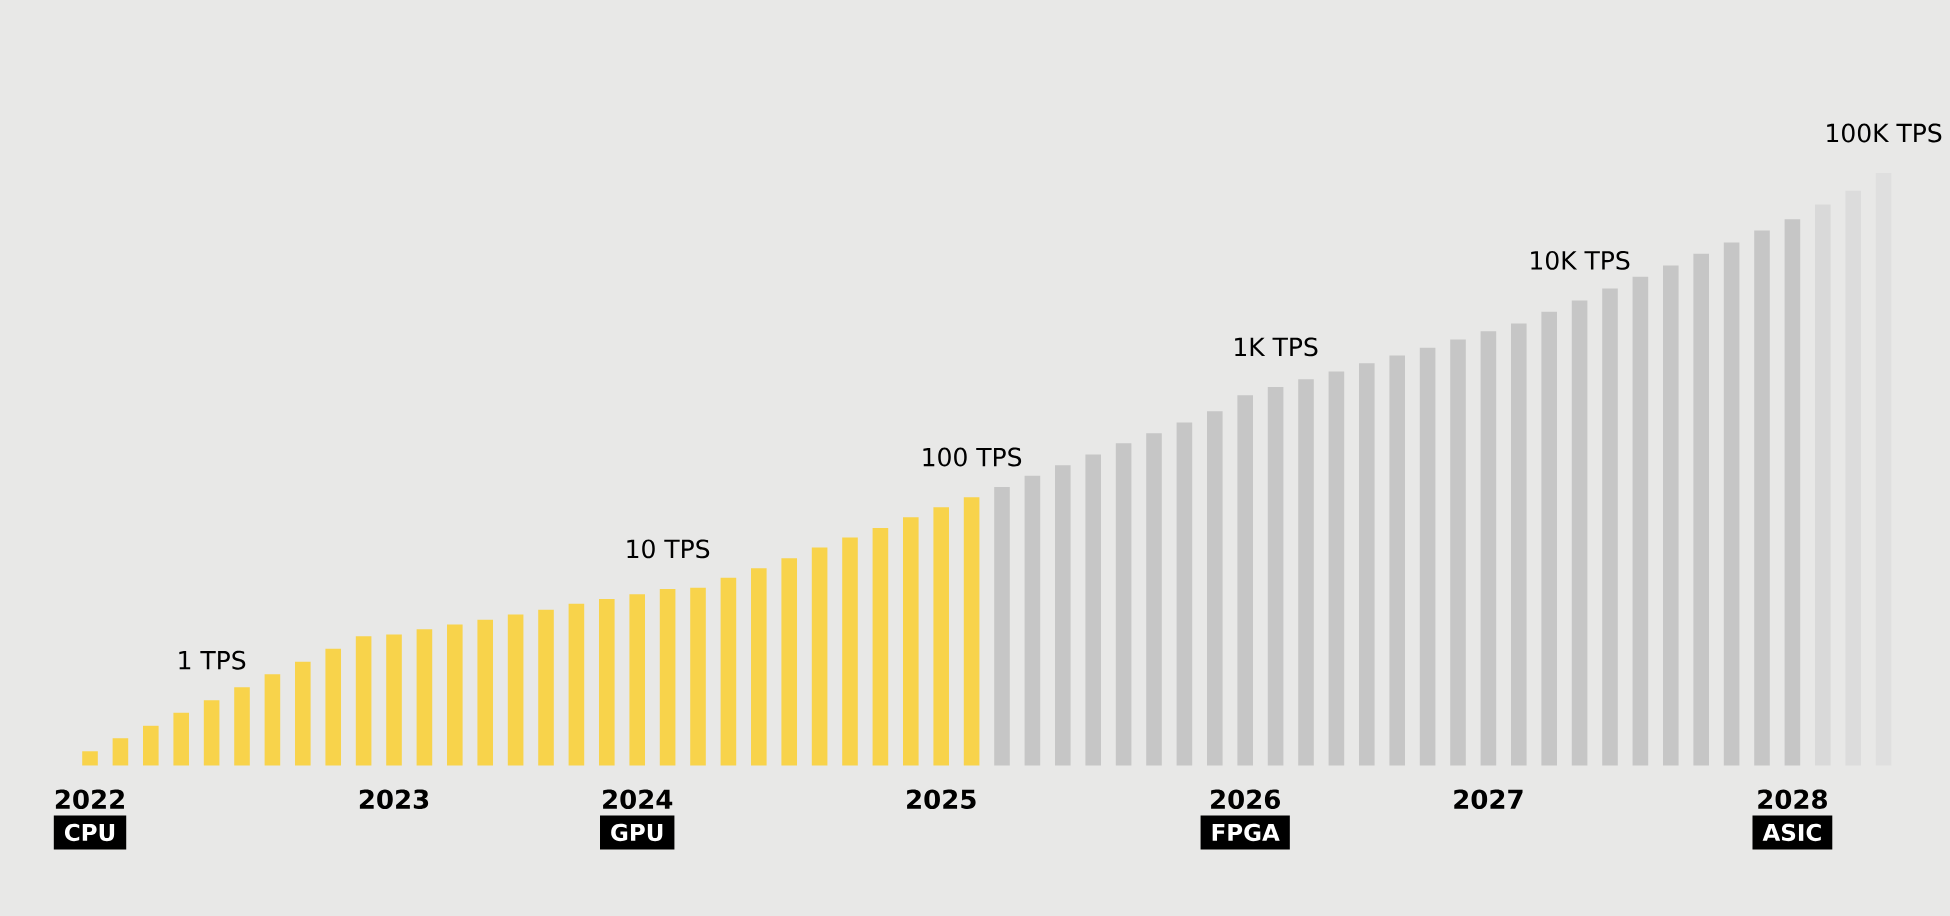  Describe the element at coordinates (89, 832) in the screenshot. I see `text: CPU` at that location.